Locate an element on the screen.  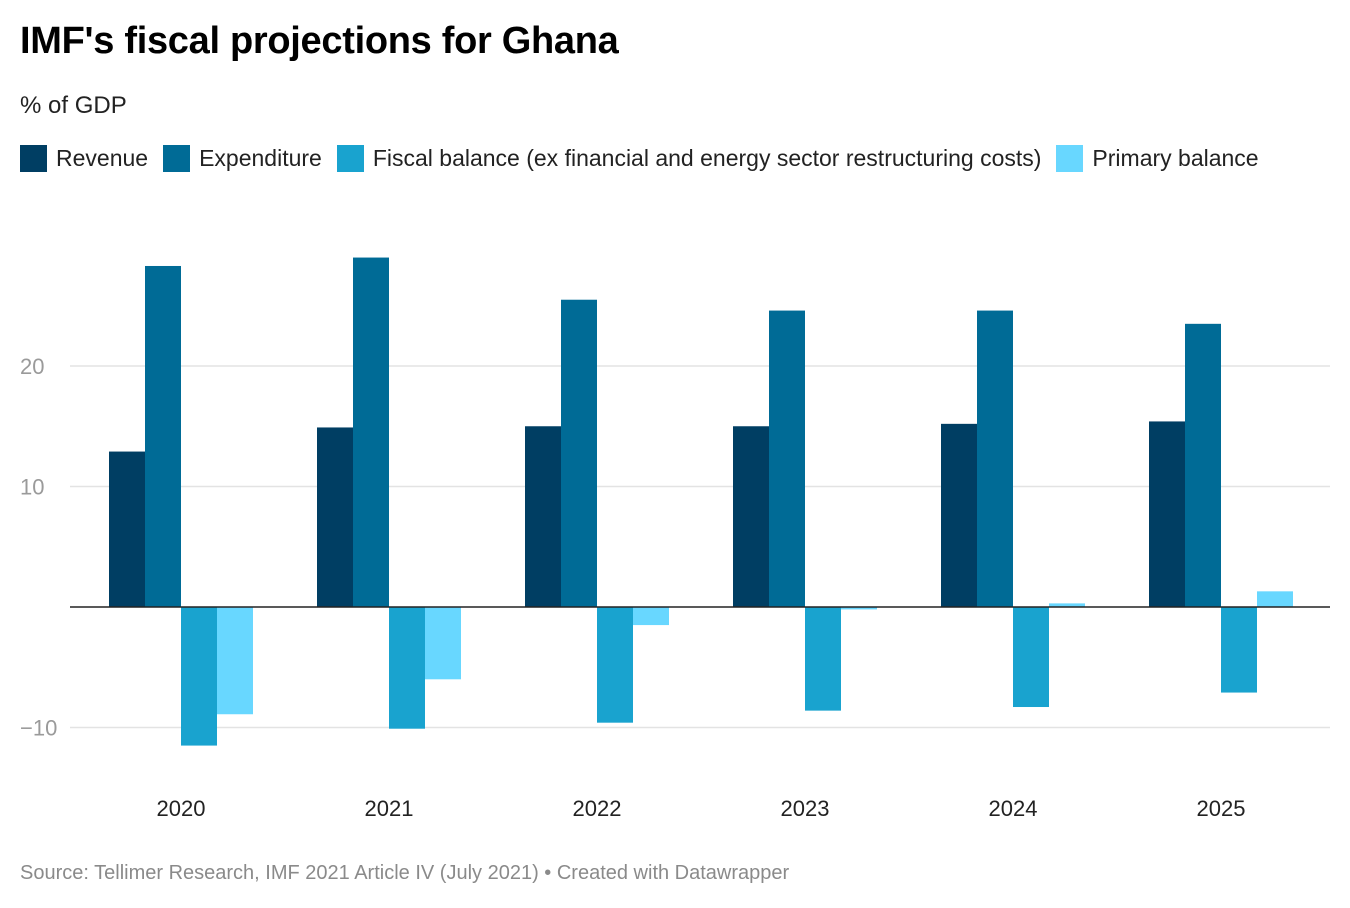
x-tick-label: 2025 is located at coordinates (1221, 808).